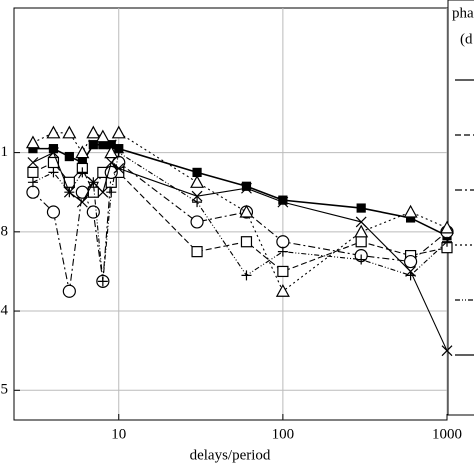 Image resolution: width=474 pixels, height=474 pixels. What do you see at coordinates (460, 208) in the screenshot?
I see `legend-box` at bounding box center [460, 208].